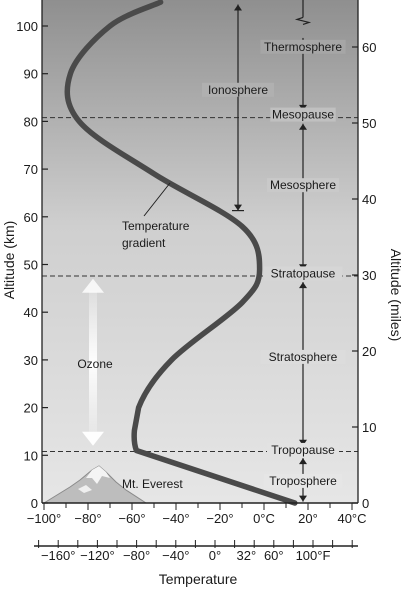  What do you see at coordinates (247, 555) in the screenshot?
I see `fahrenheit-tick-label: 32°` at bounding box center [247, 555].